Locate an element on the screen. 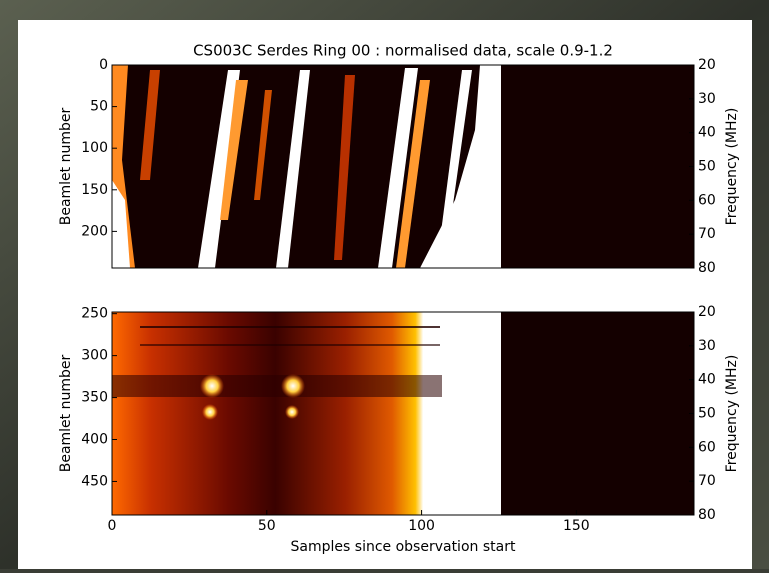 The height and width of the screenshot is (573, 769). y-tick-label: 400 is located at coordinates (94, 440).